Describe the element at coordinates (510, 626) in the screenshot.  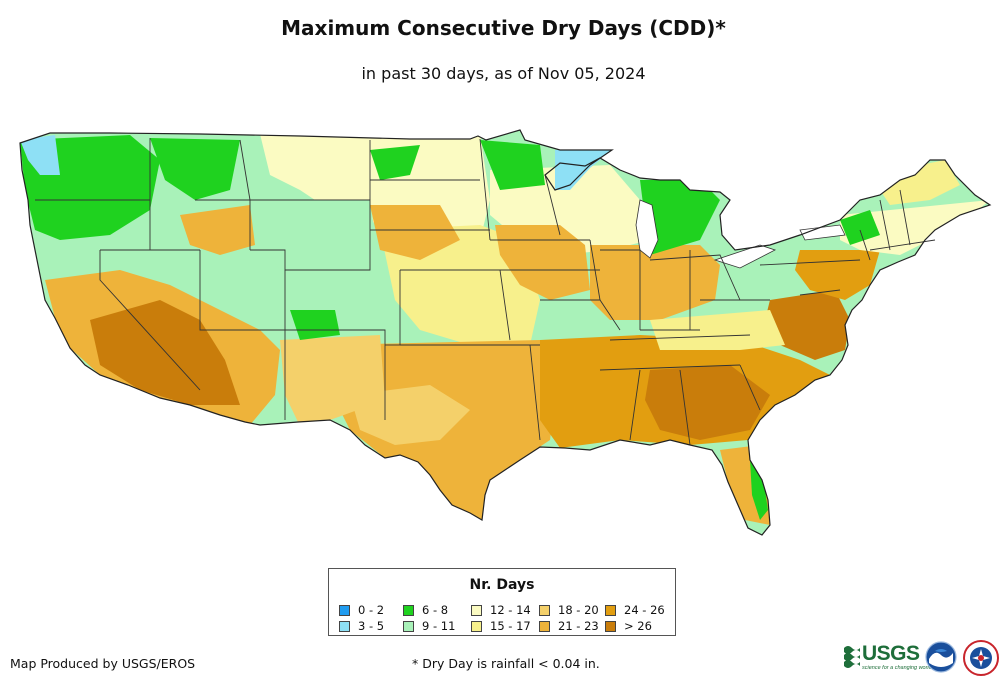
I see `legend-label: 15 - 17` at that location.